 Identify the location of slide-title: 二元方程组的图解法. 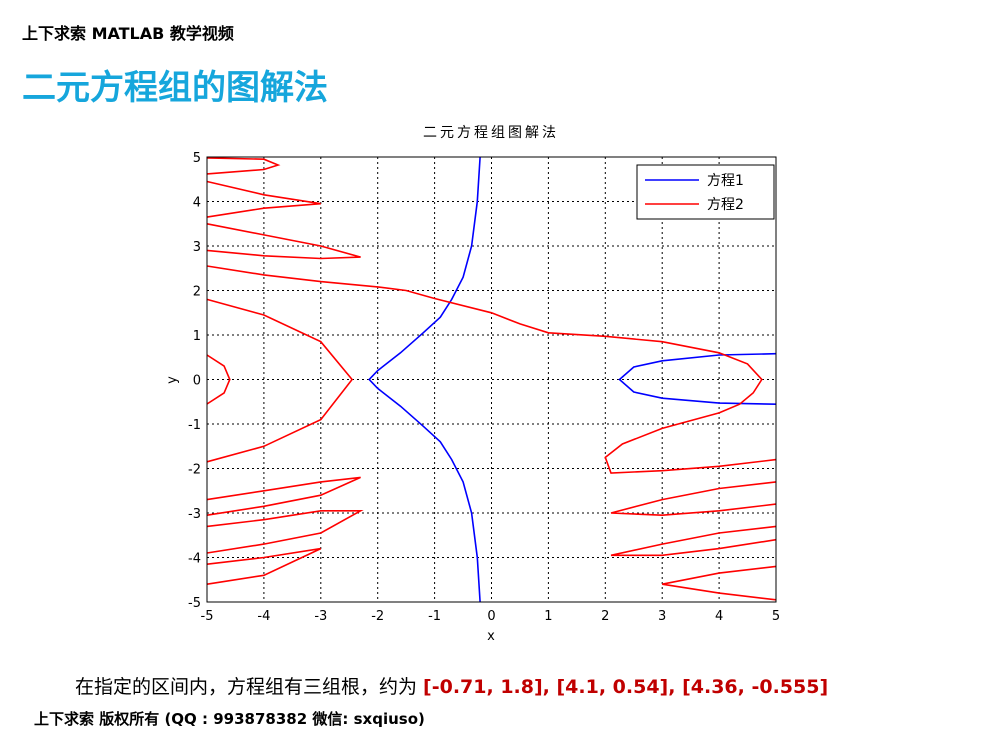
(175, 88).